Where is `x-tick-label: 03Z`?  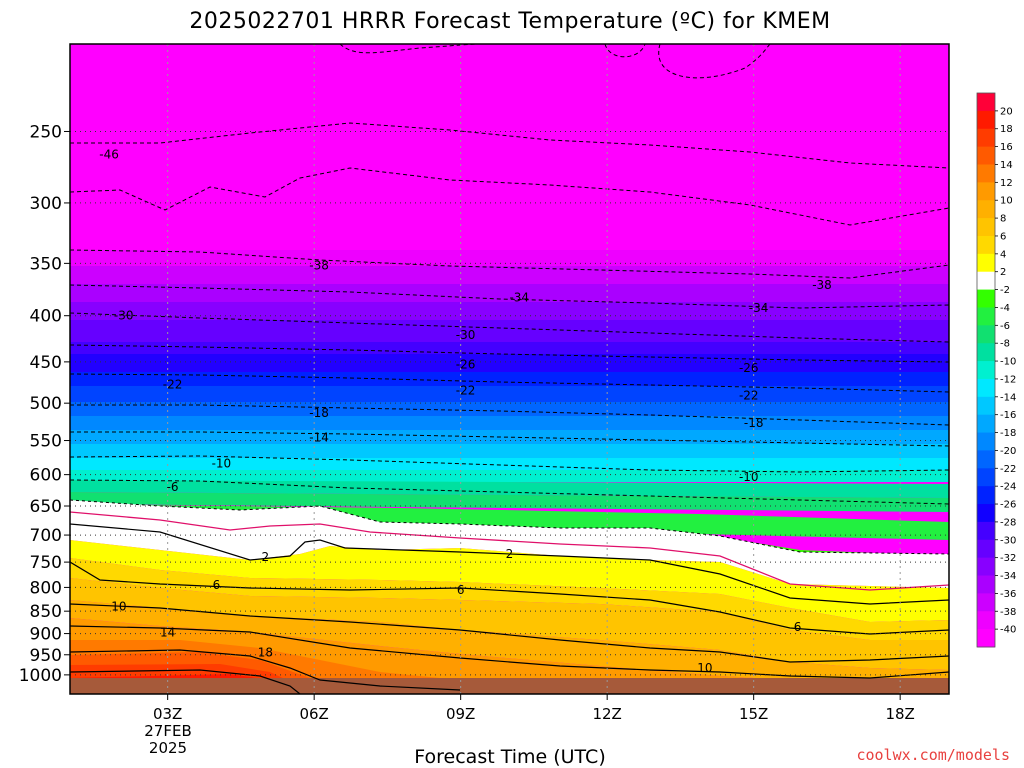
x-tick-label: 03Z is located at coordinates (167, 714).